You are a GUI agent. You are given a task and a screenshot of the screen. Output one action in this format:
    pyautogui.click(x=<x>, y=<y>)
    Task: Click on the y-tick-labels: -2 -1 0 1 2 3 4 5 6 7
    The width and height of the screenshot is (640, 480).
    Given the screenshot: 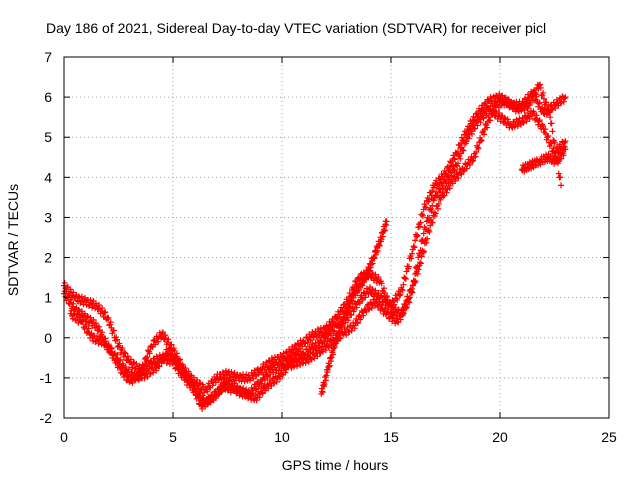 What is the action you would take?
    pyautogui.click(x=46, y=237)
    